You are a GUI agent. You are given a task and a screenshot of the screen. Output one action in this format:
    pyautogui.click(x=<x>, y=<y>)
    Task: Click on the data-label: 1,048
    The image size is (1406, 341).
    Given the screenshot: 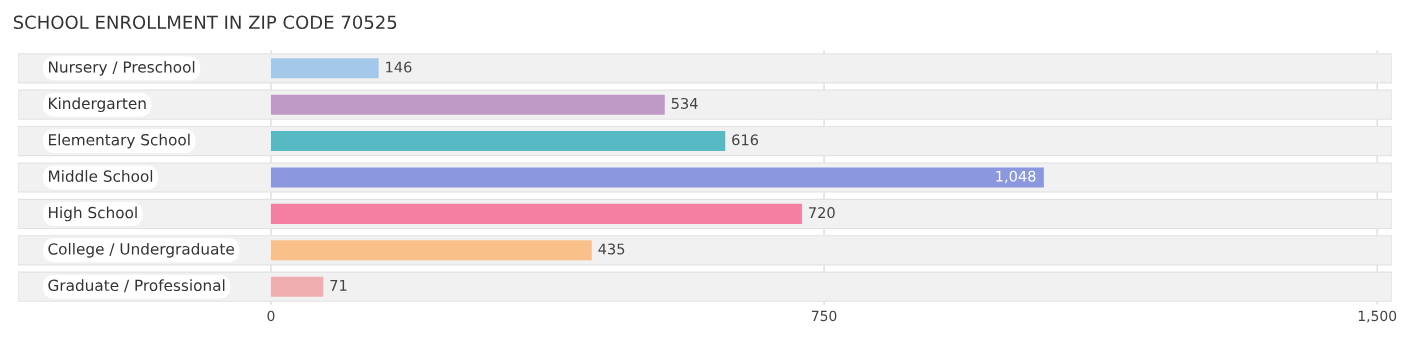 What is the action you would take?
    pyautogui.click(x=1016, y=177)
    